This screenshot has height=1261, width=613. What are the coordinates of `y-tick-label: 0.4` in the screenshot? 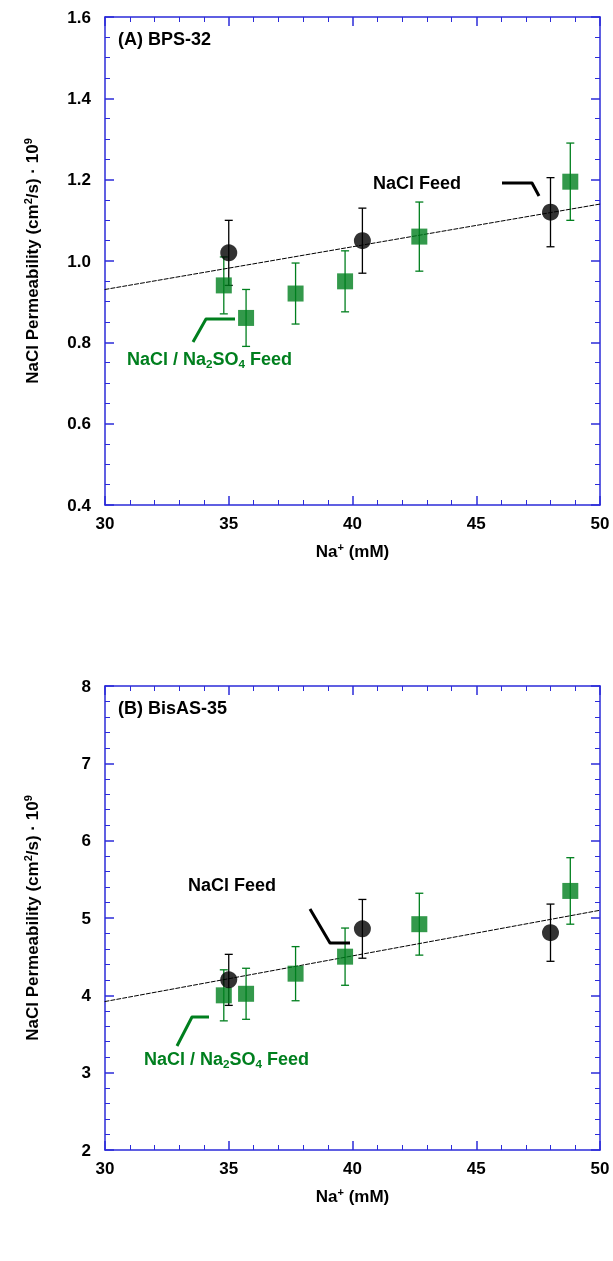 It's located at (79, 505).